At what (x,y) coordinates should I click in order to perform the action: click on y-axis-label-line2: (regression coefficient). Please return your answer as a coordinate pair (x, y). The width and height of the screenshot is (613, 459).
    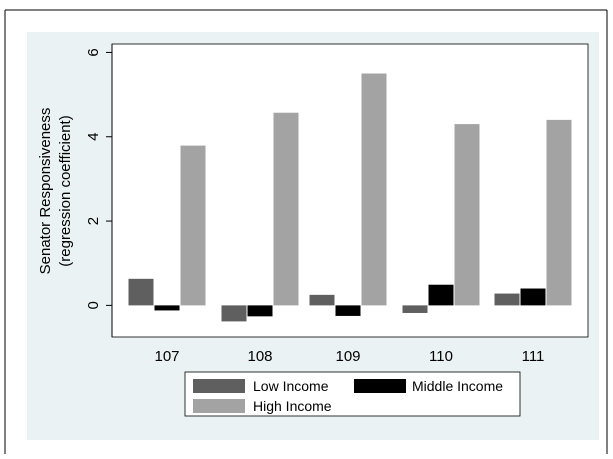
    Looking at the image, I should click on (65, 190).